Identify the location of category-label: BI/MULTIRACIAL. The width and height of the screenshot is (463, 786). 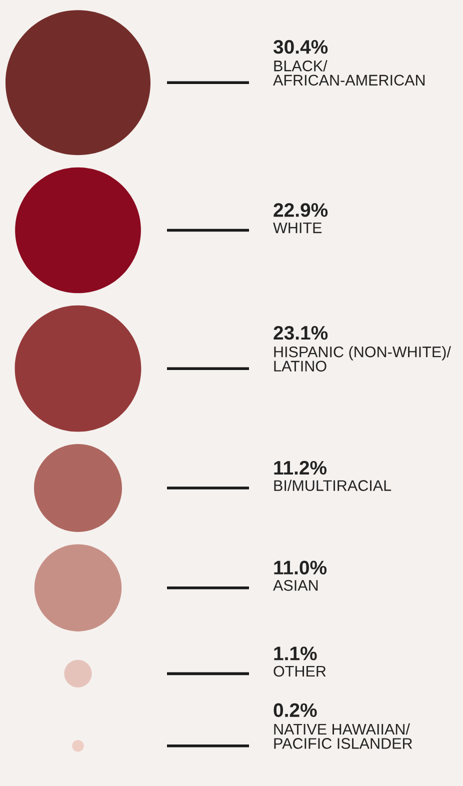
(333, 485).